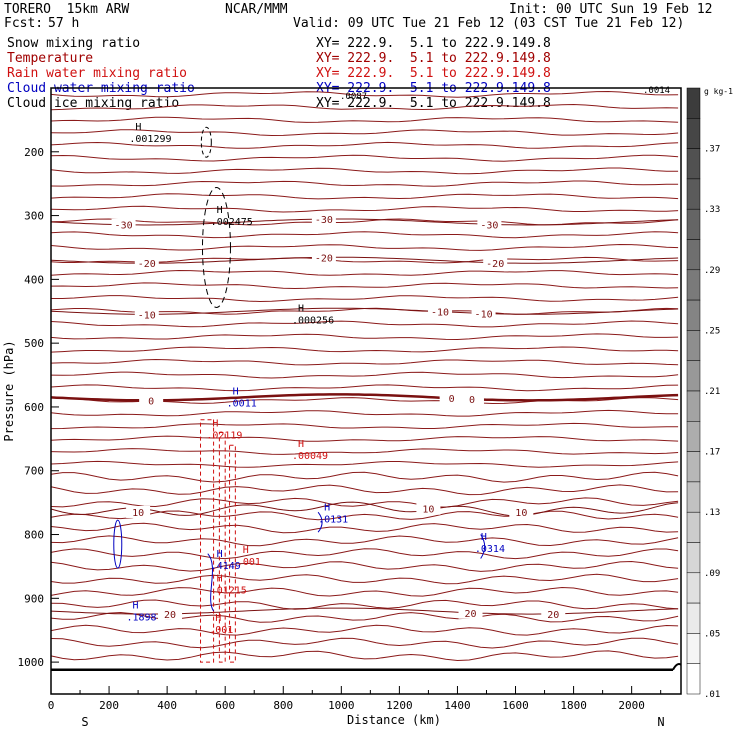  What do you see at coordinates (553, 615) in the screenshot?
I see `isotherm-label: 20` at bounding box center [553, 615].